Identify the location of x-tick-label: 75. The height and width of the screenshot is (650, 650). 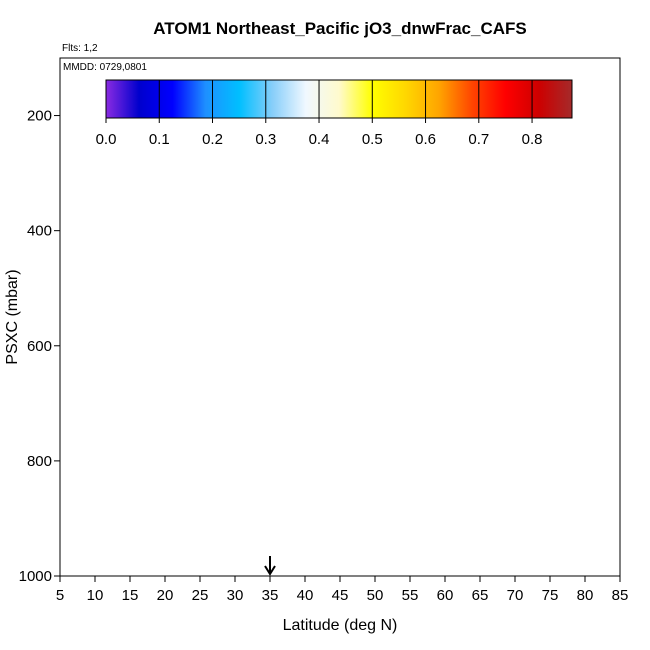
(550, 595).